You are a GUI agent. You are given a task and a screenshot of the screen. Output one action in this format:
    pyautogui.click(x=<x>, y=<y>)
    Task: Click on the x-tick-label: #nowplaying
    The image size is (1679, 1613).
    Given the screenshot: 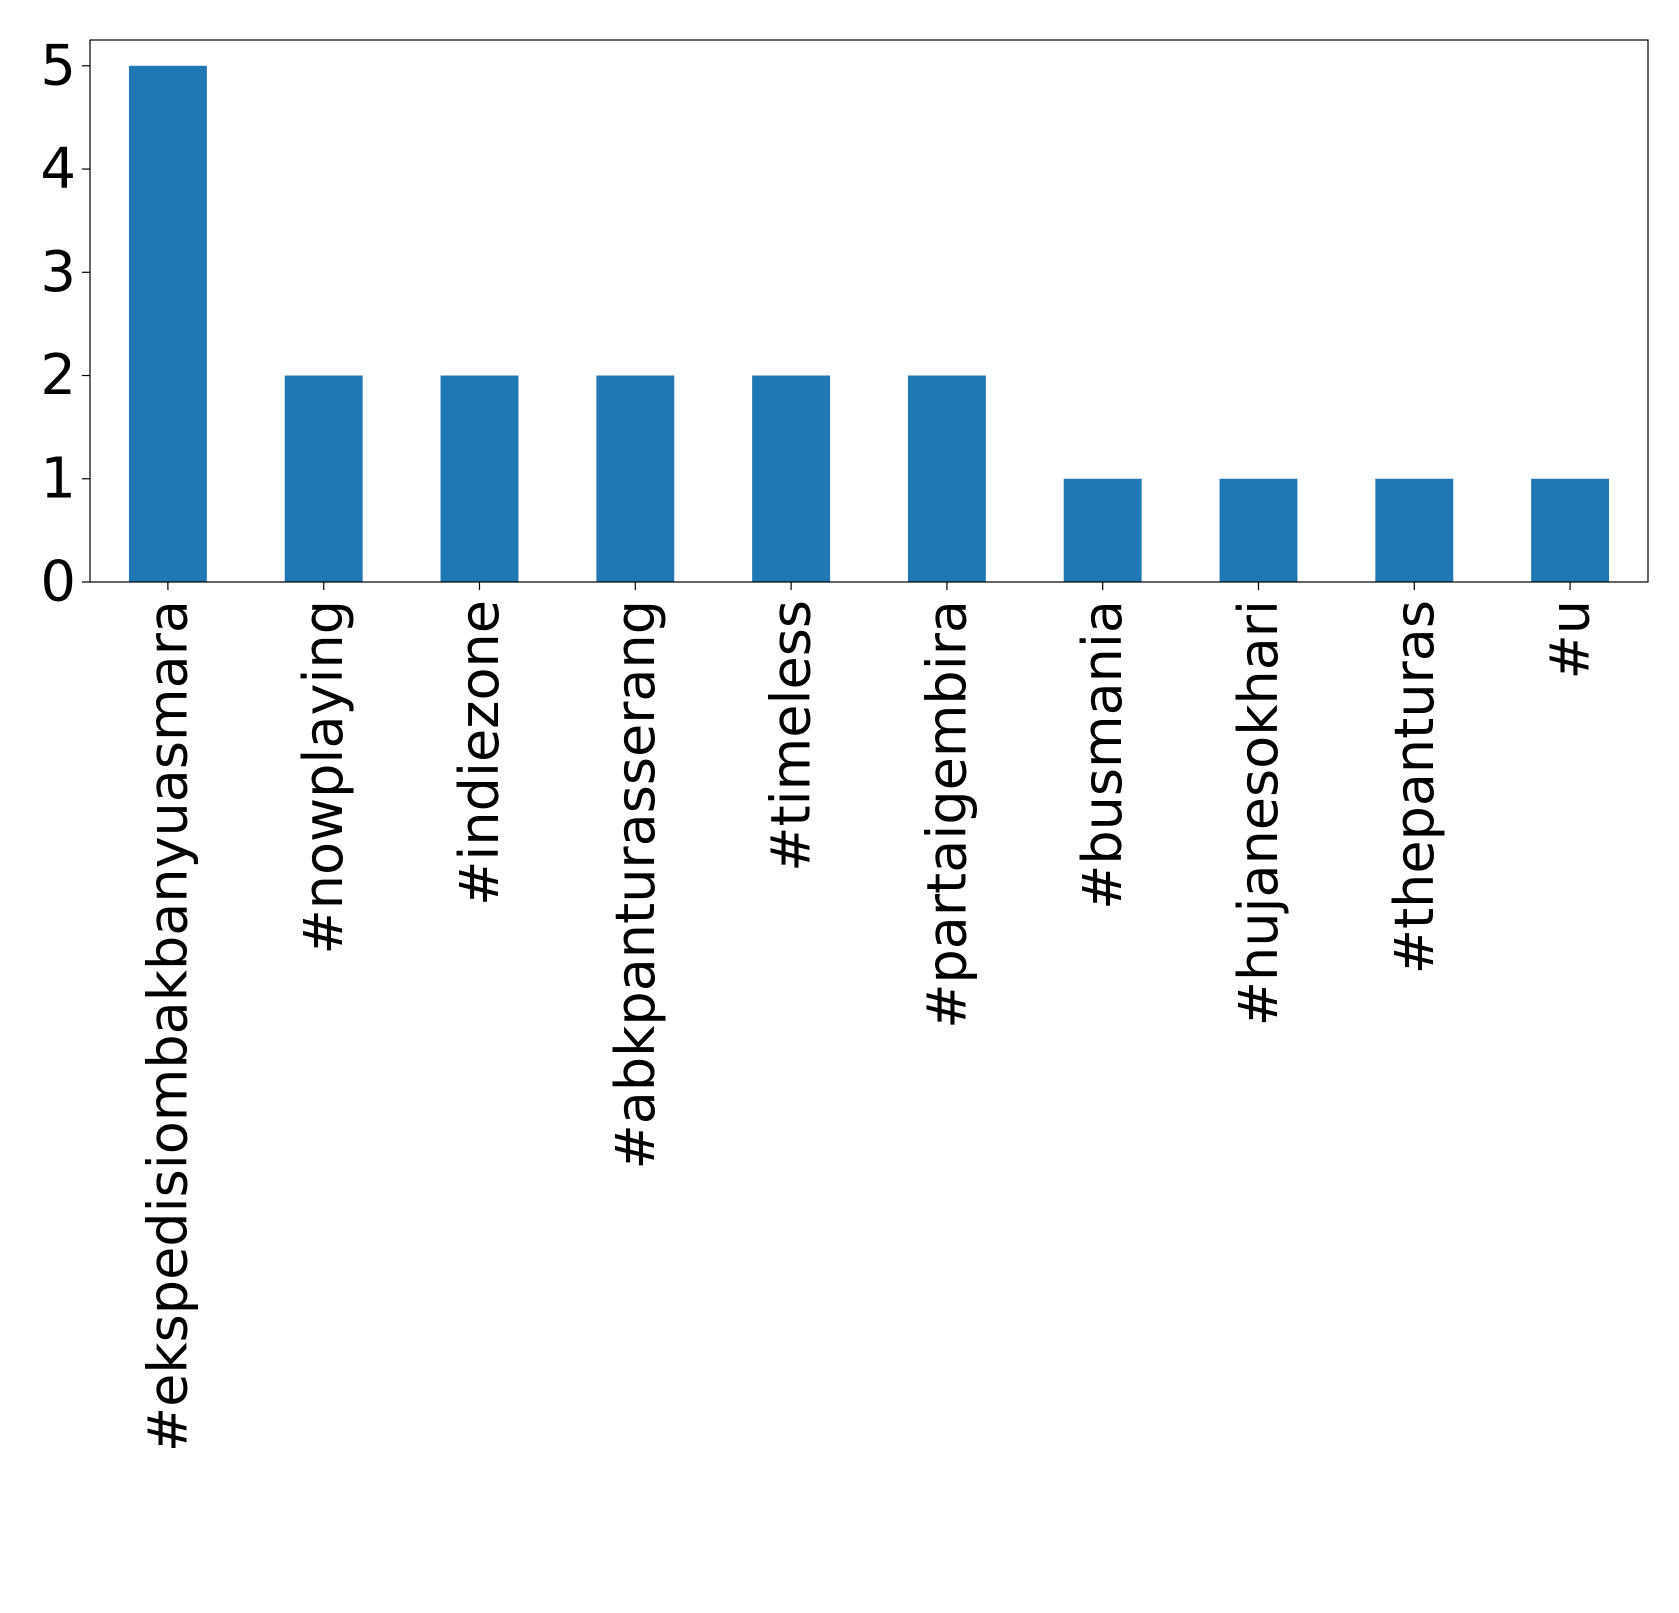 What is the action you would take?
    pyautogui.click(x=323, y=777)
    